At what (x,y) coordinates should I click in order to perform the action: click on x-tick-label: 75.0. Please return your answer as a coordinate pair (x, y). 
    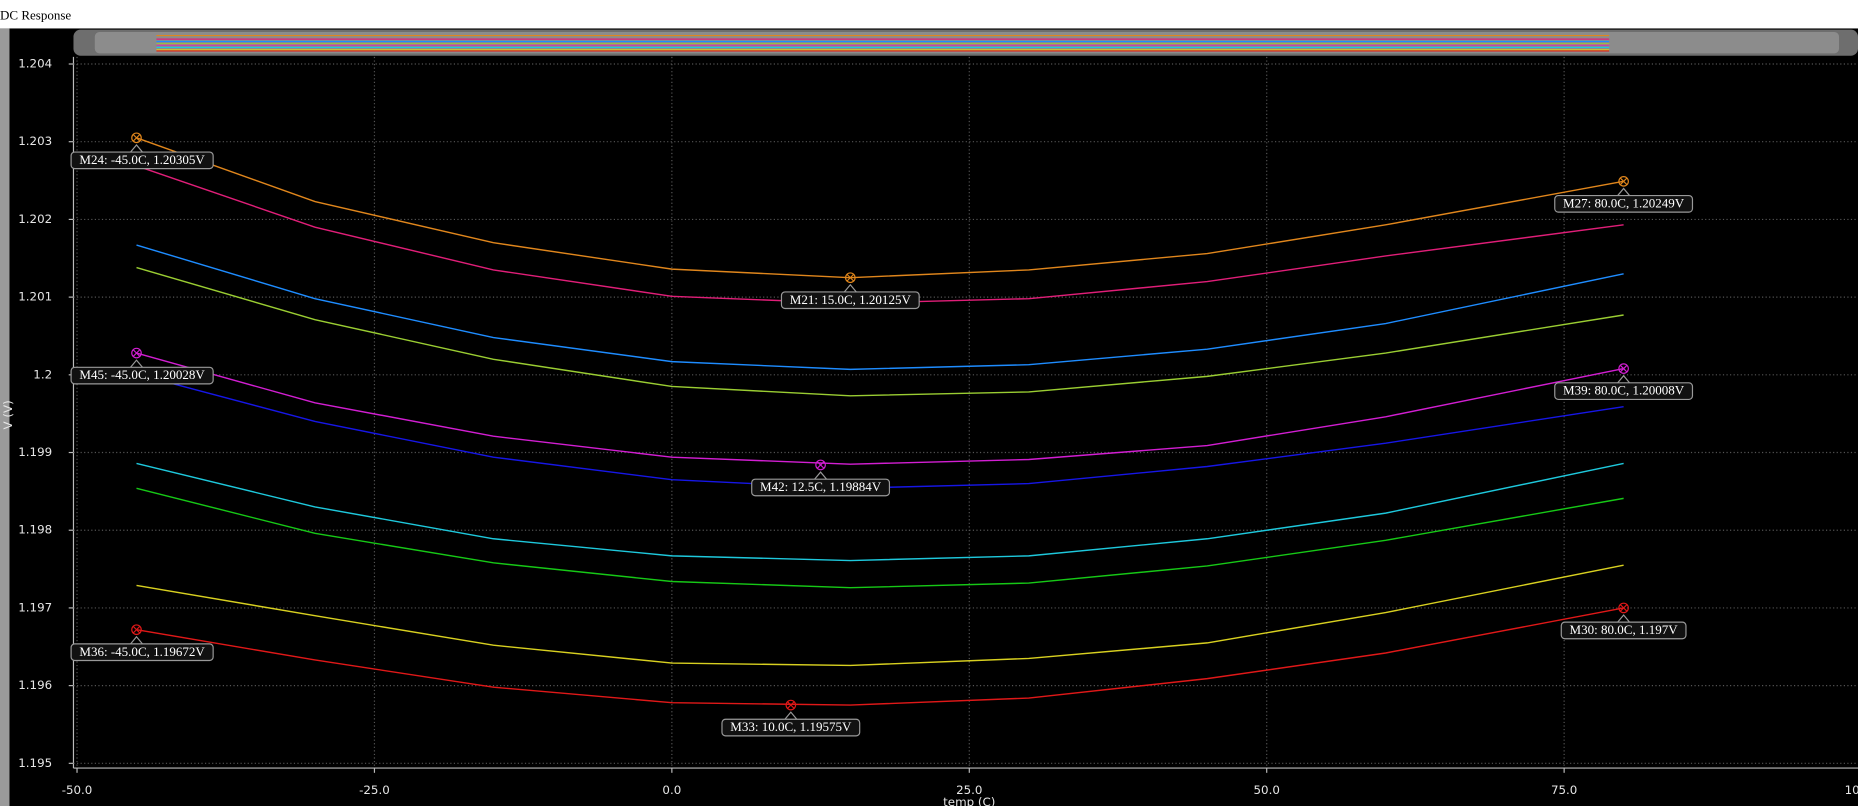
    Looking at the image, I should click on (1564, 790).